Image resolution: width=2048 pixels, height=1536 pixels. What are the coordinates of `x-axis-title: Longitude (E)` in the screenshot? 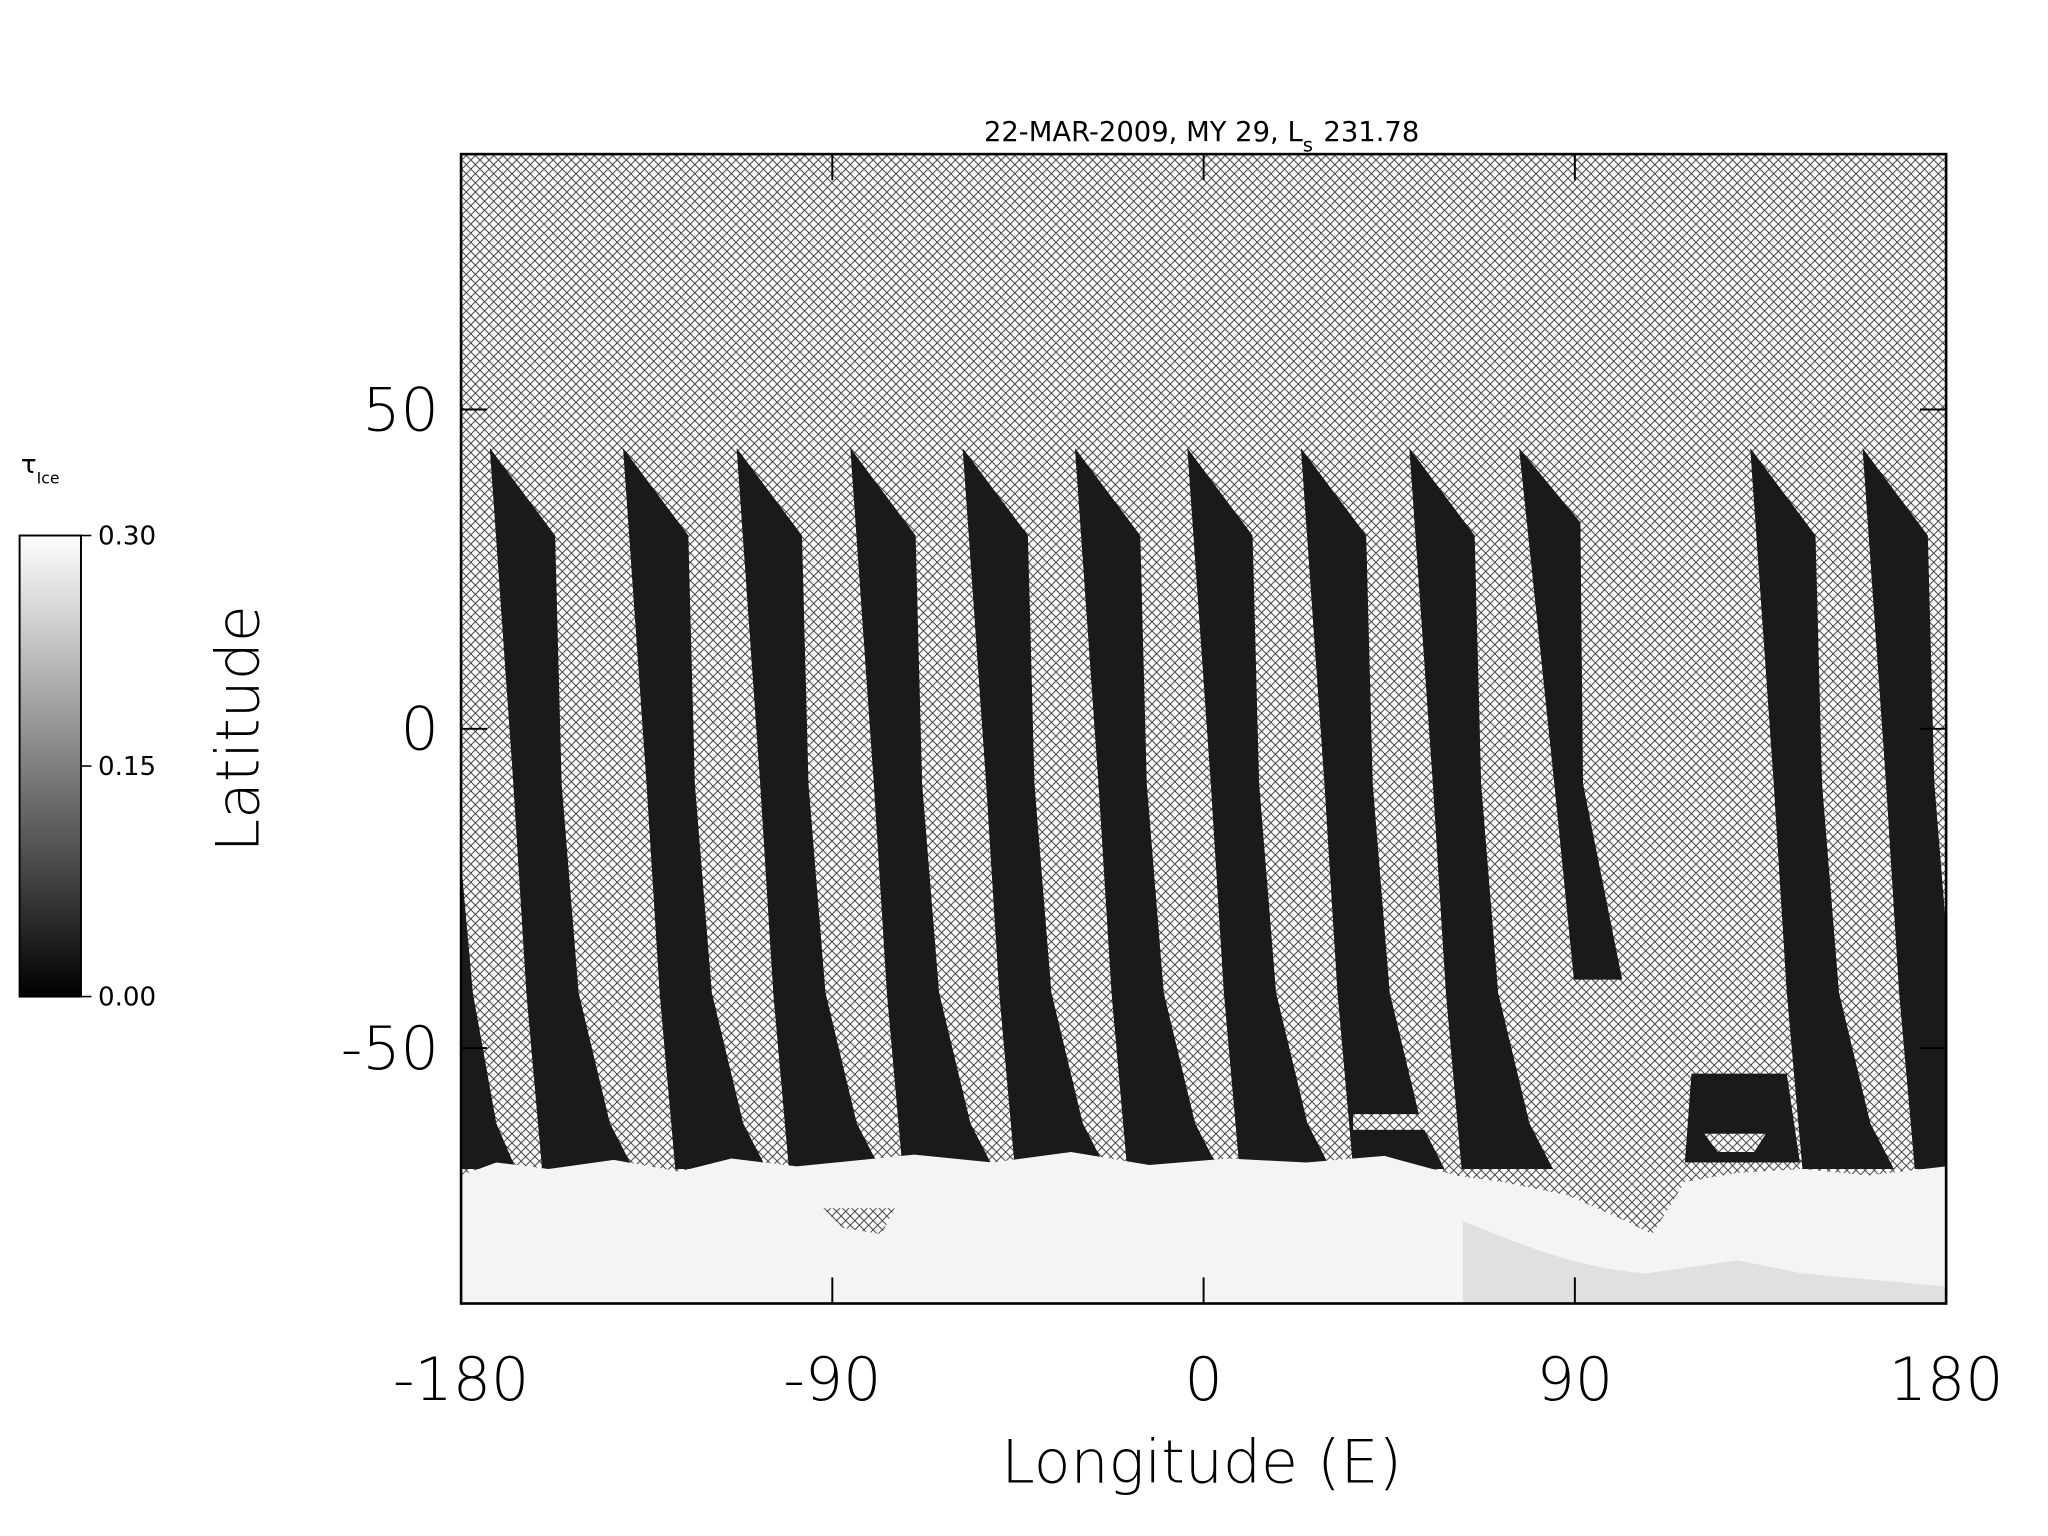 It's located at (1201, 1462).